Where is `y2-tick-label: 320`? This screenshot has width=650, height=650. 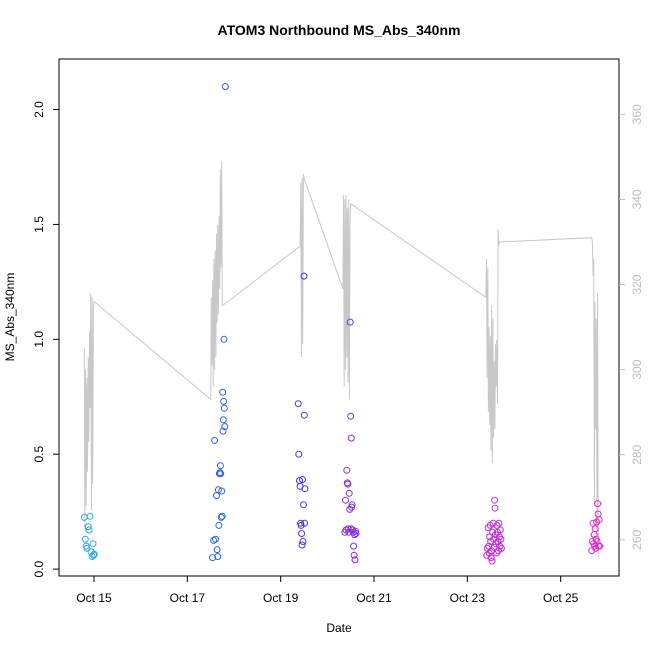 y2-tick-label: 320 is located at coordinates (637, 284).